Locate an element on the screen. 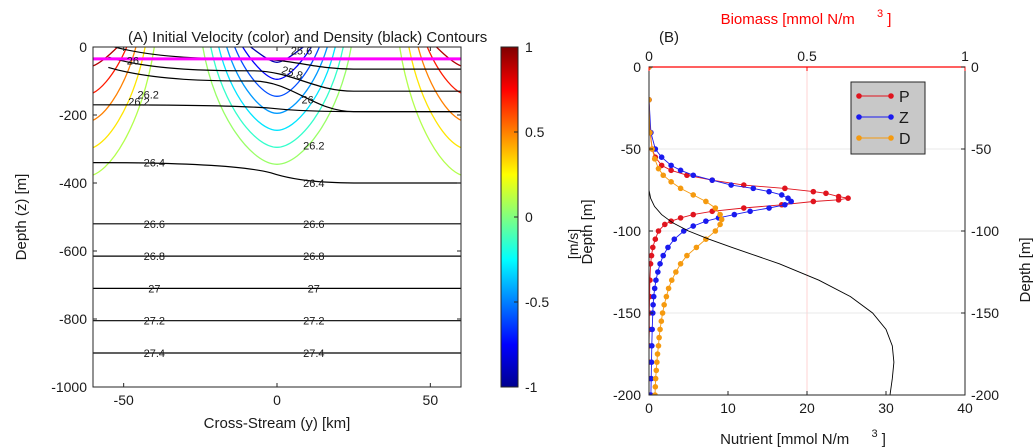 Image resolution: width=1035 pixels, height=448 pixels. y-tick-label: 0 is located at coordinates (83, 47).